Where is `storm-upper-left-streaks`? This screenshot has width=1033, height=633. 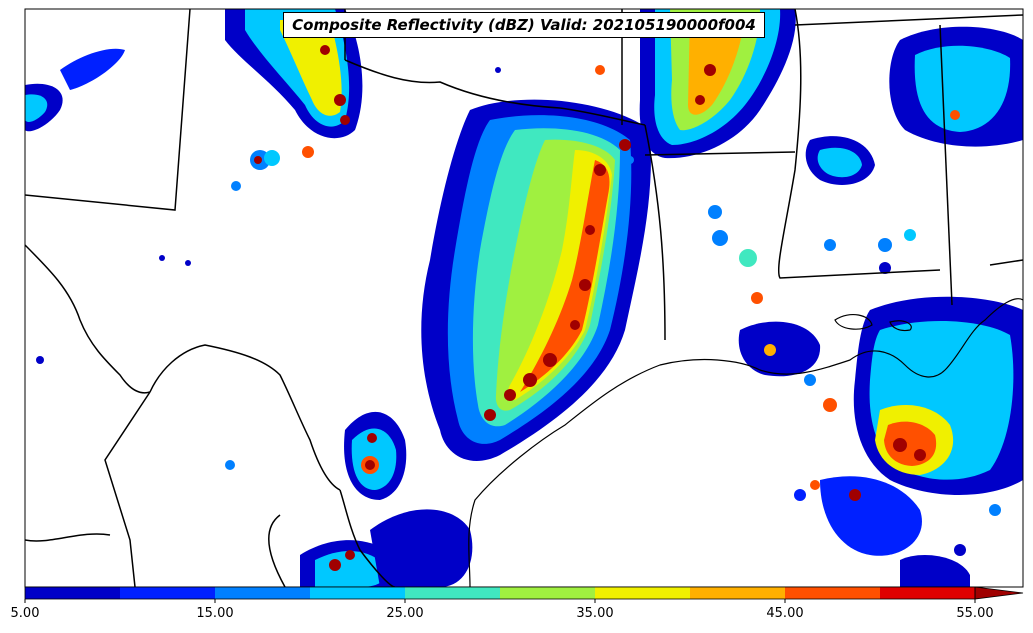 storm-upper-left-streaks is located at coordinates (75, 90).